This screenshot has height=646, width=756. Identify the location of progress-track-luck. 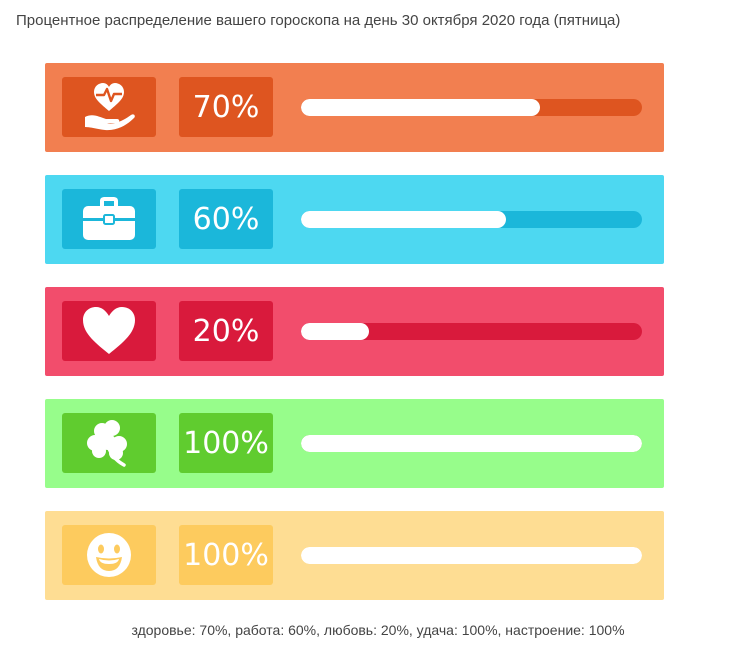
(471, 443).